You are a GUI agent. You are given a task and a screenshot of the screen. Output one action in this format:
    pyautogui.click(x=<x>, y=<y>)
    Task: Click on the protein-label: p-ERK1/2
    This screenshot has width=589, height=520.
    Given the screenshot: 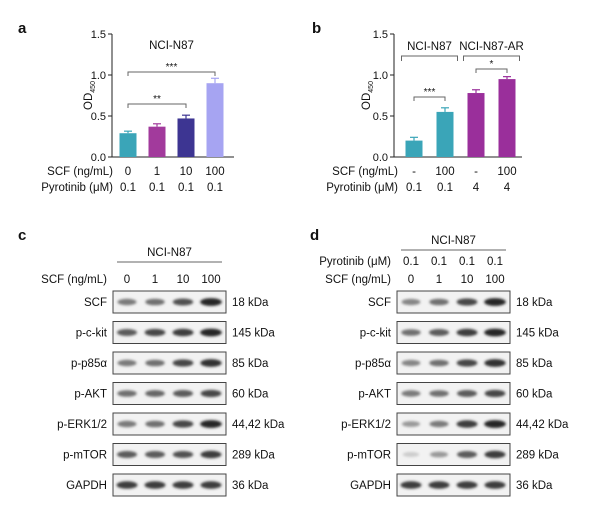 What is the action you would take?
    pyautogui.click(x=366, y=425)
    